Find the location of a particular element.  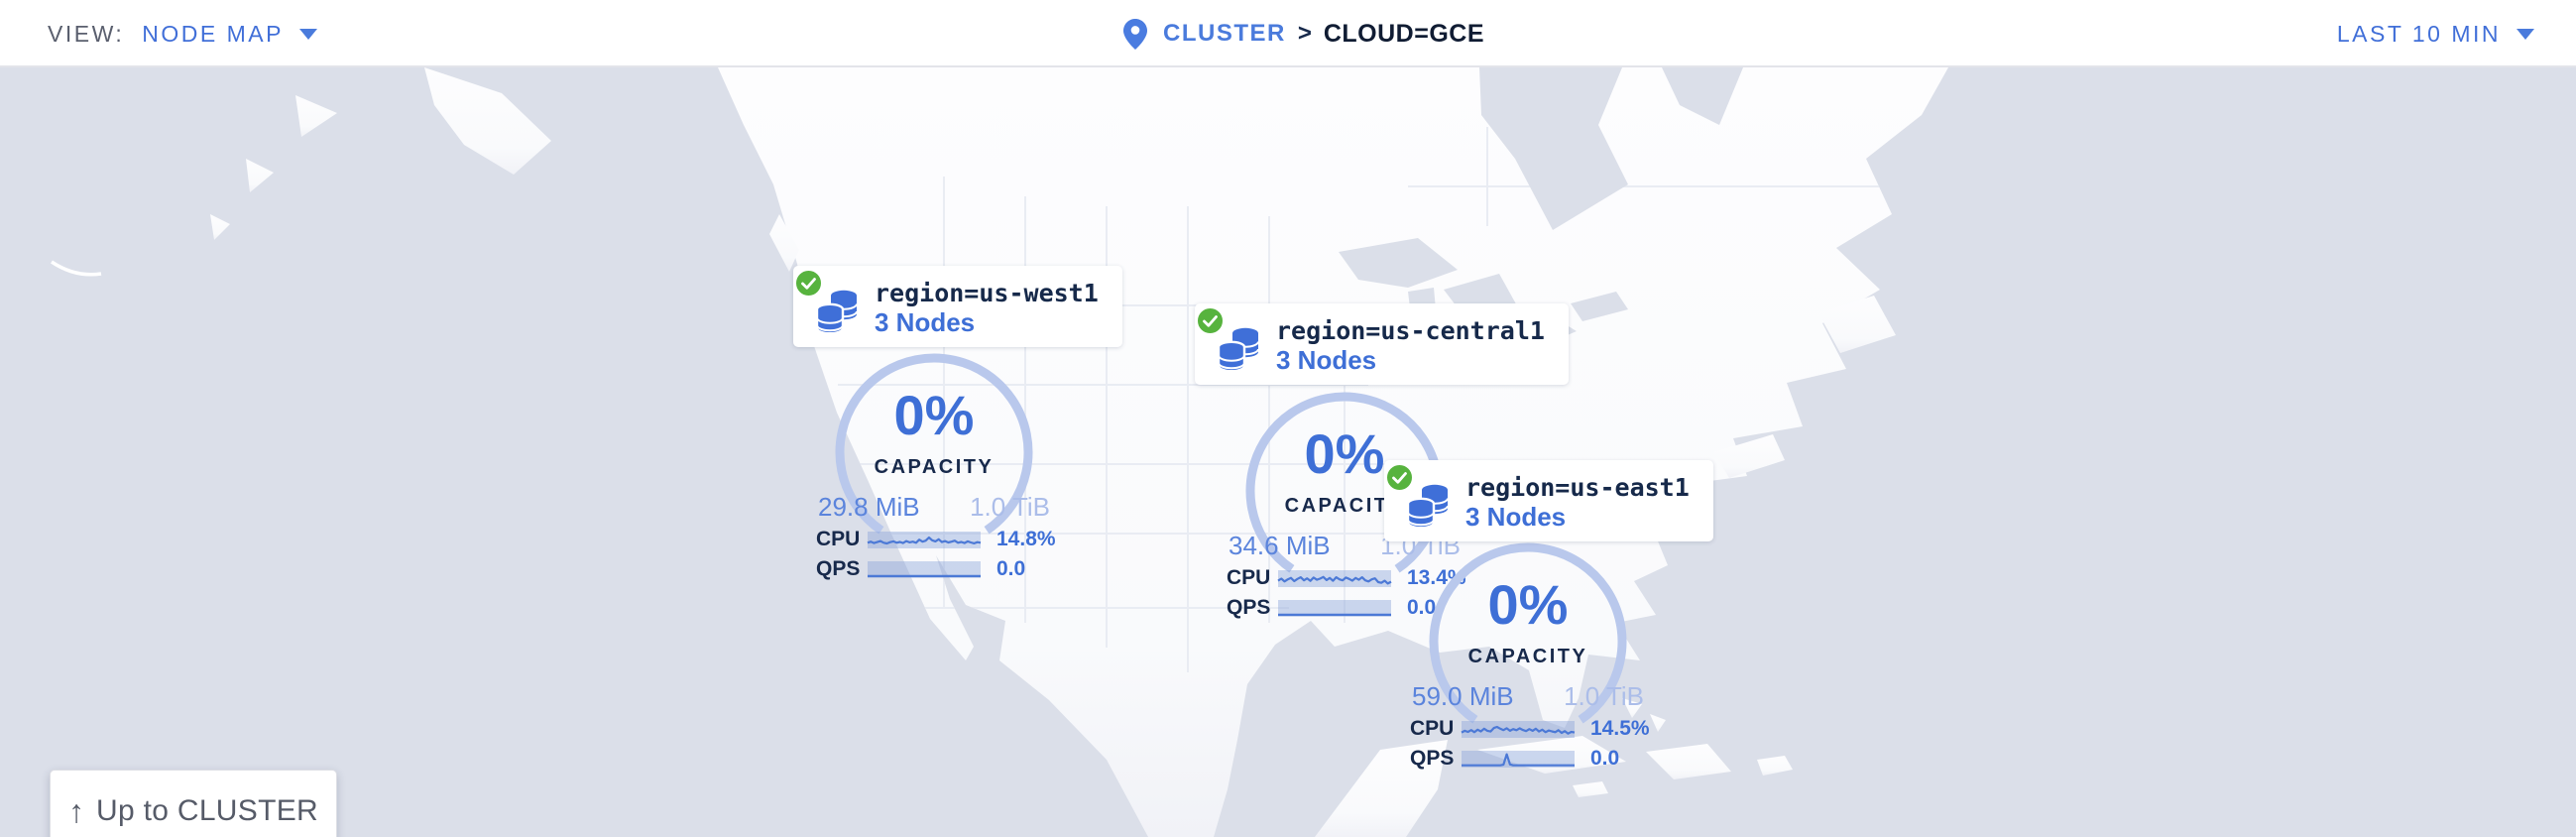

cpu-metric-row: CPU 14.5% is located at coordinates (1528, 728).